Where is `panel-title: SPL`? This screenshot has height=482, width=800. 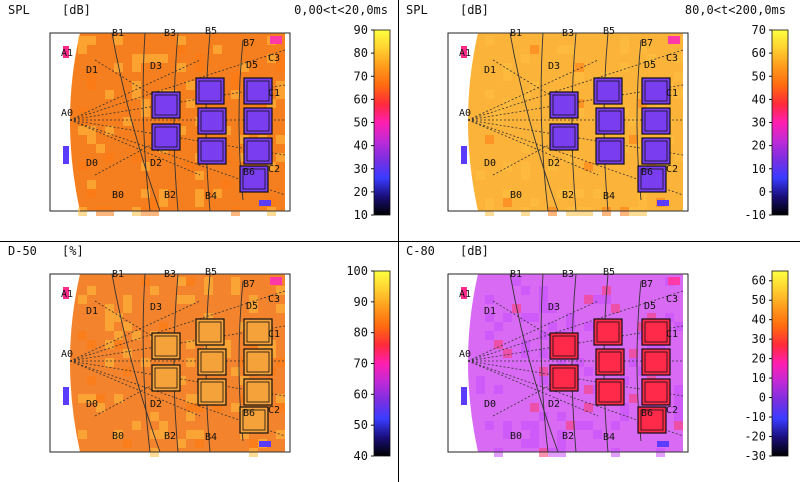
panel-title: SPL is located at coordinates (19, 10).